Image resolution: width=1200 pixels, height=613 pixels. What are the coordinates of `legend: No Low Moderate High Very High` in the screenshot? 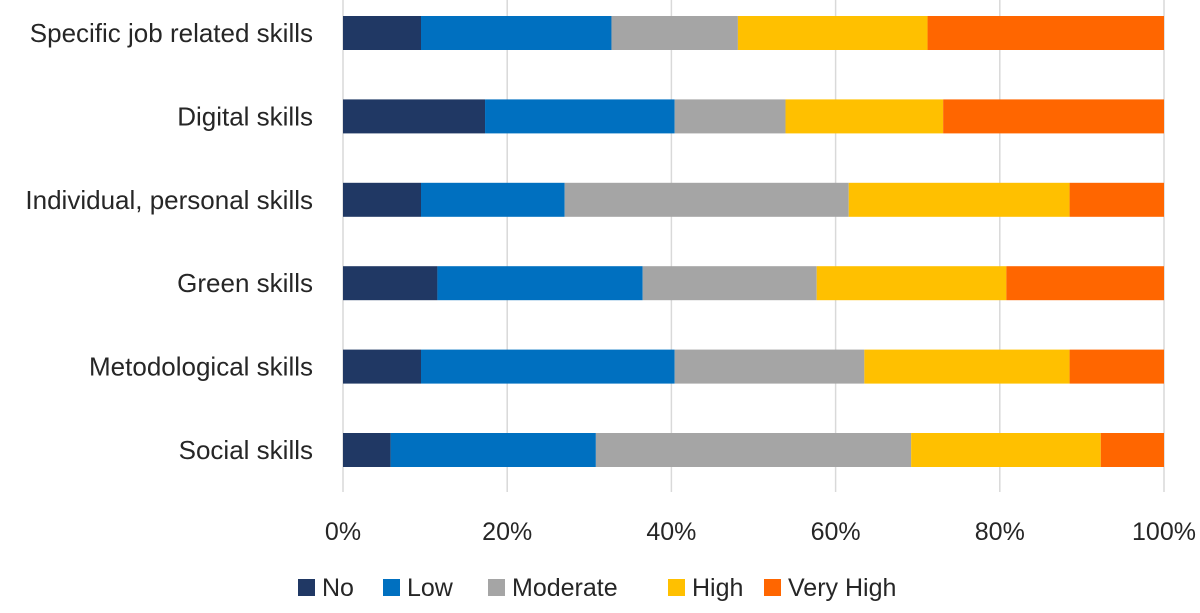 It's located at (597, 588).